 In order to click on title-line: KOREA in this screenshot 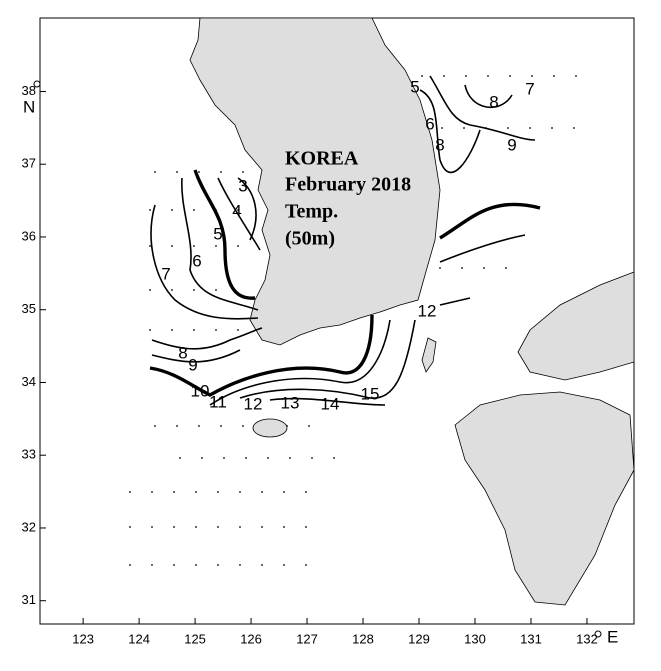, I will do `click(322, 159)`.